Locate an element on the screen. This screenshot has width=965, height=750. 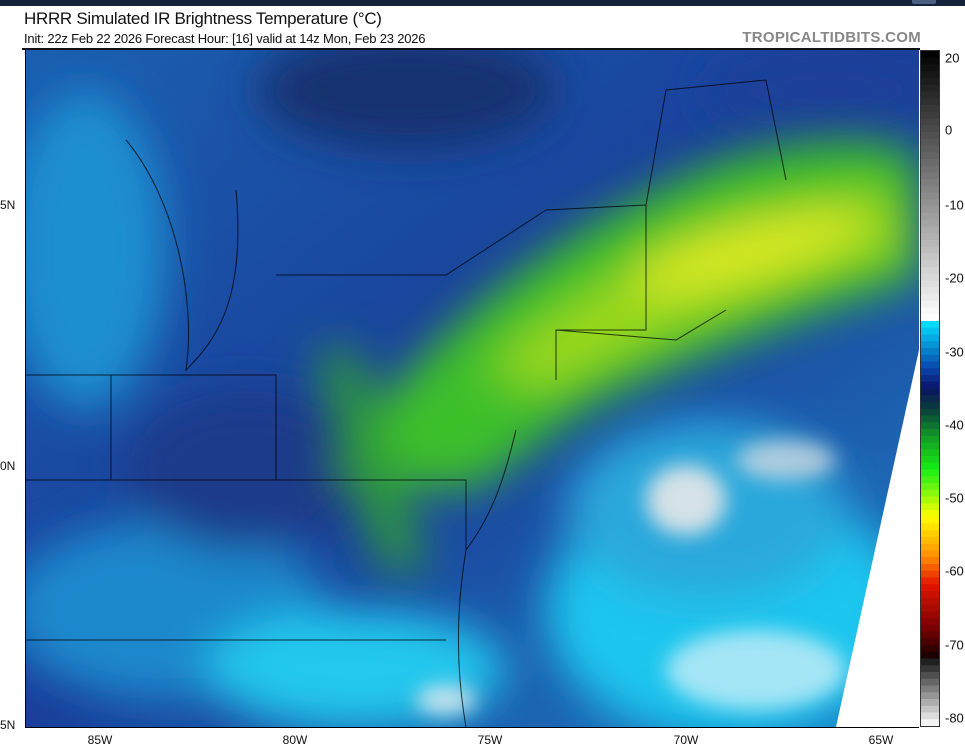
colorbar-label: -40 is located at coordinates (954, 425).